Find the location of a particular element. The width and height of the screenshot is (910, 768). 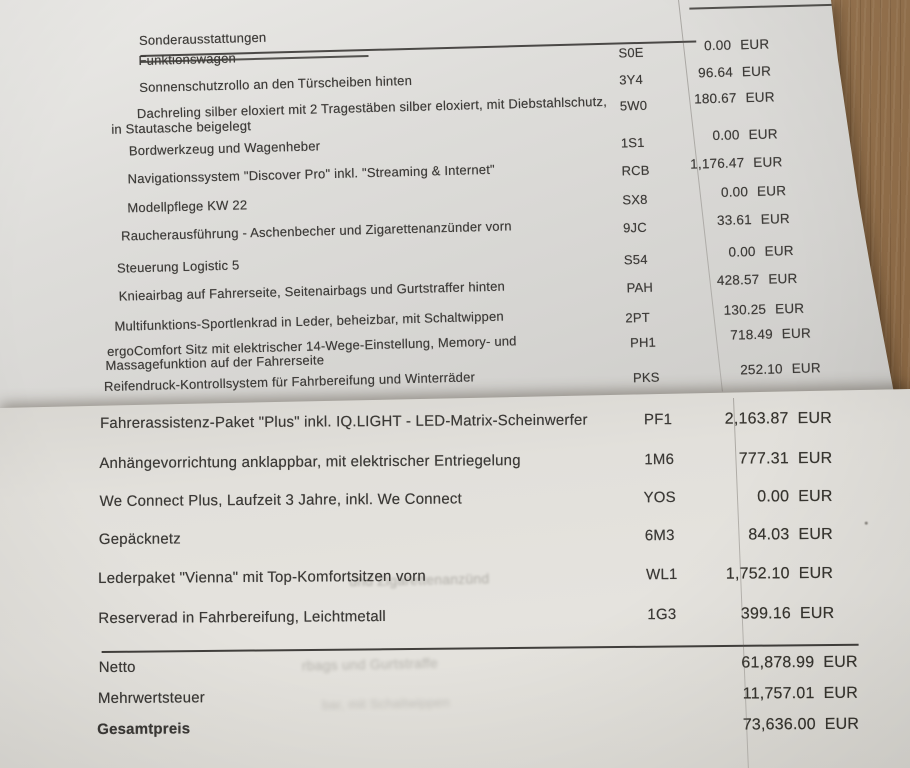

option-code: 5W0 is located at coordinates (633, 105).